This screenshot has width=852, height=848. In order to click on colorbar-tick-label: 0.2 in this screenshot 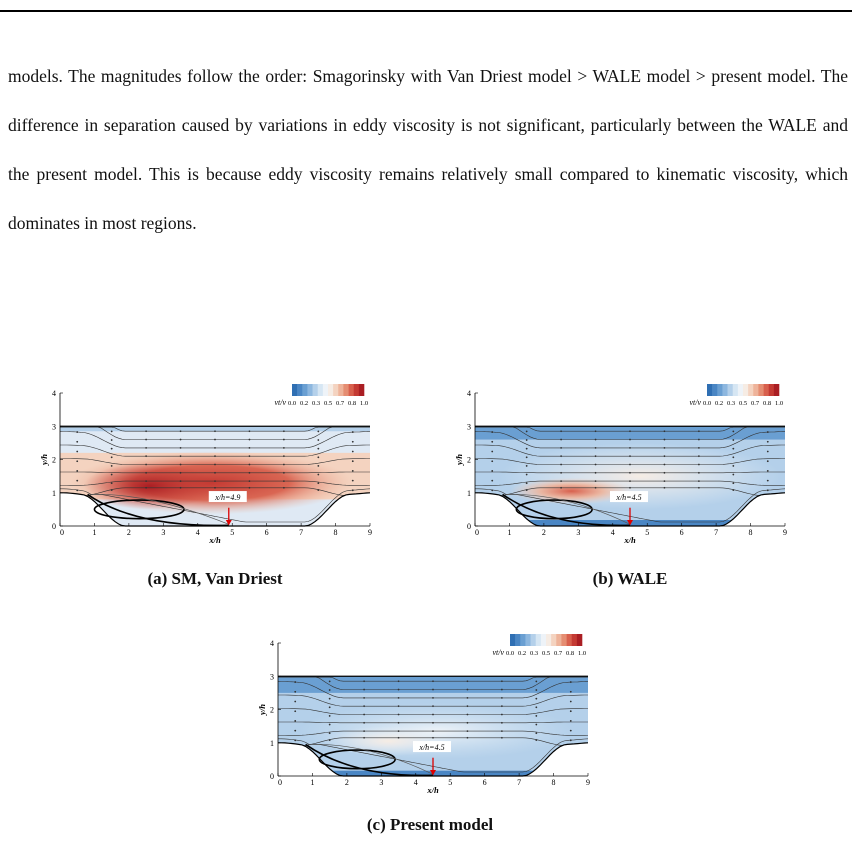, I will do `click(304, 403)`.